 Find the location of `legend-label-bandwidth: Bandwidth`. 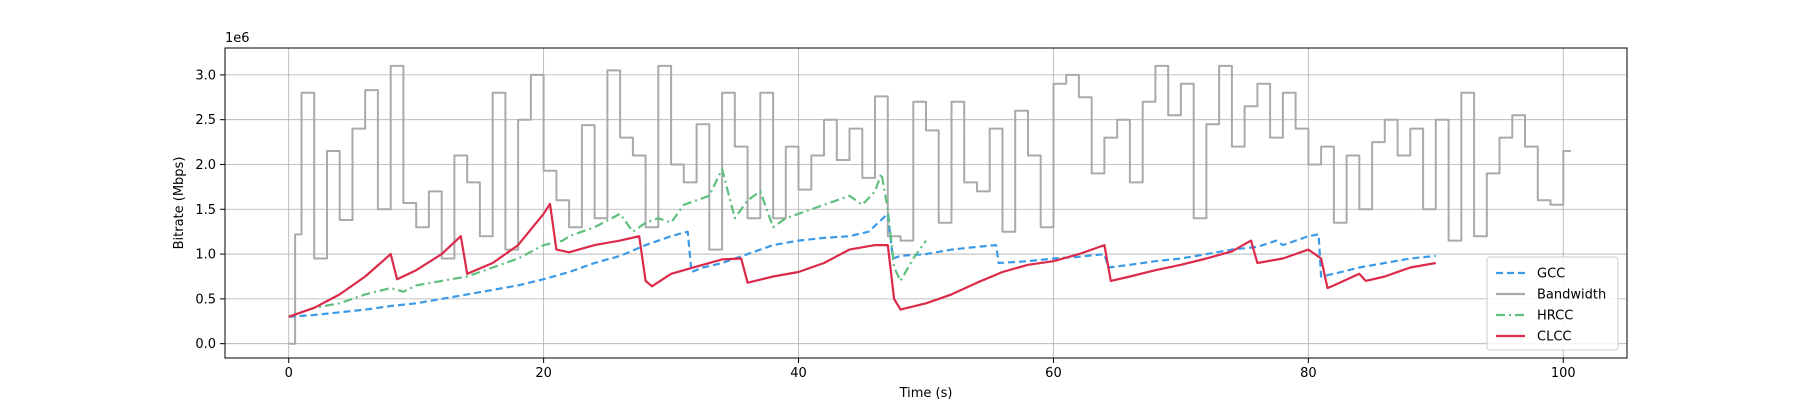

legend-label-bandwidth: Bandwidth is located at coordinates (1571, 295).